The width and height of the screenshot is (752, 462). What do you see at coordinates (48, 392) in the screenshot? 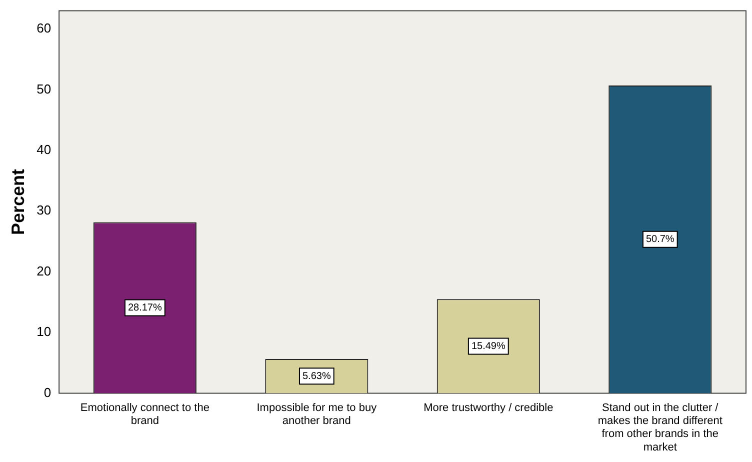
I see `y-tick-label: 0` at bounding box center [48, 392].